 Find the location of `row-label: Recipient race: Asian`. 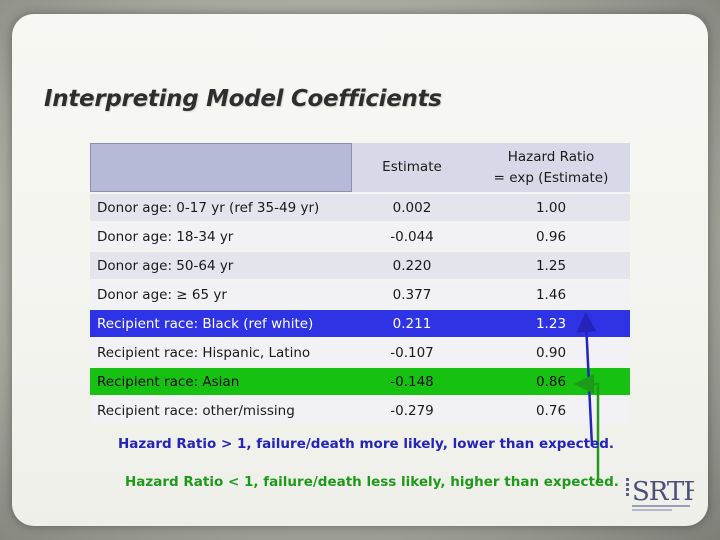

row-label: Recipient race: Asian is located at coordinates (221, 381).